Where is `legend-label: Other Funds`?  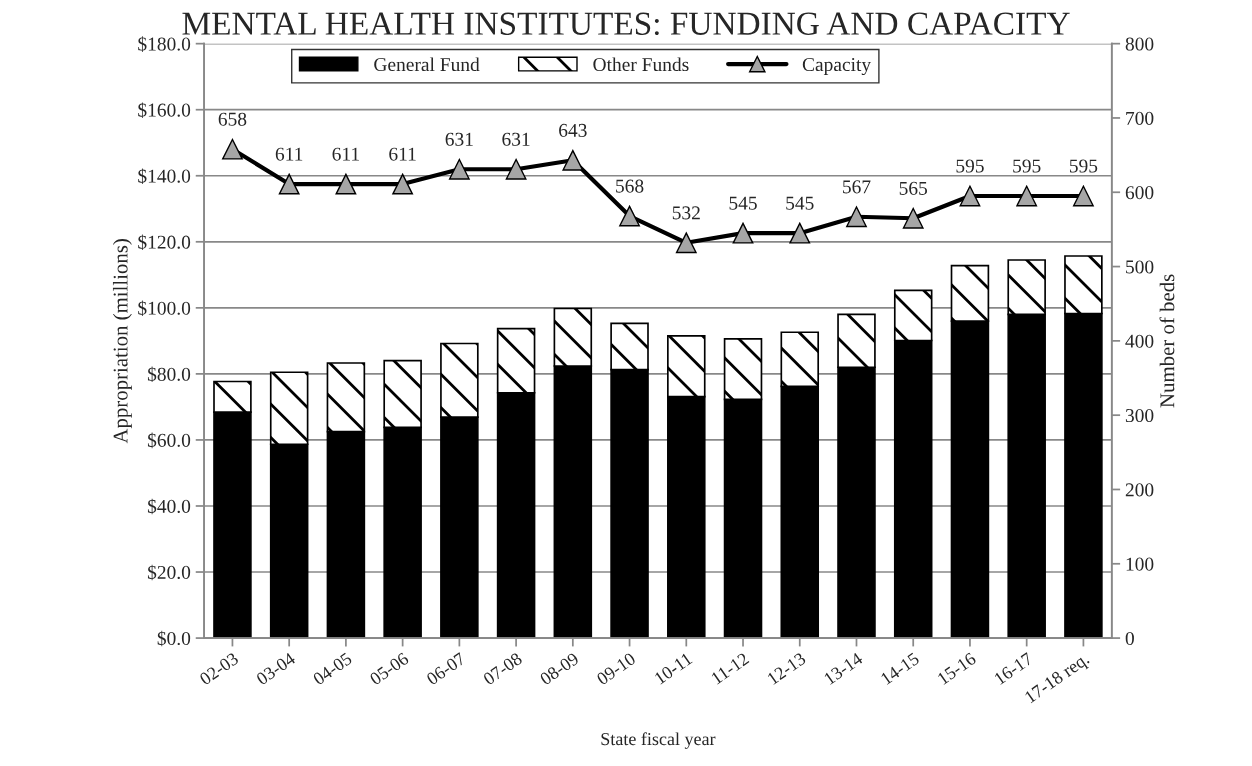
legend-label: Other Funds is located at coordinates (641, 64).